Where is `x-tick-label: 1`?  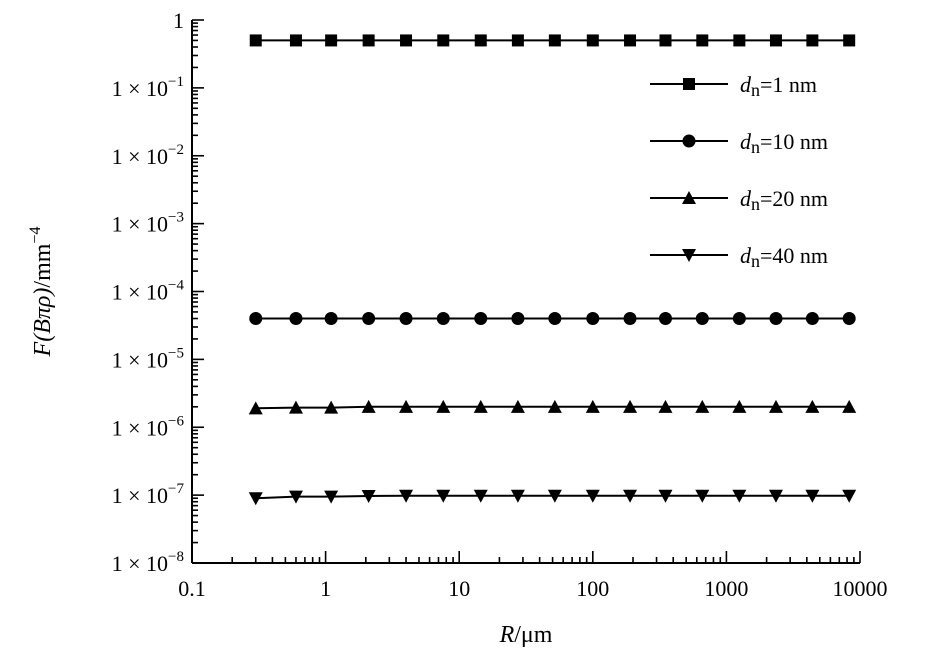
x-tick-label: 1 is located at coordinates (325, 588).